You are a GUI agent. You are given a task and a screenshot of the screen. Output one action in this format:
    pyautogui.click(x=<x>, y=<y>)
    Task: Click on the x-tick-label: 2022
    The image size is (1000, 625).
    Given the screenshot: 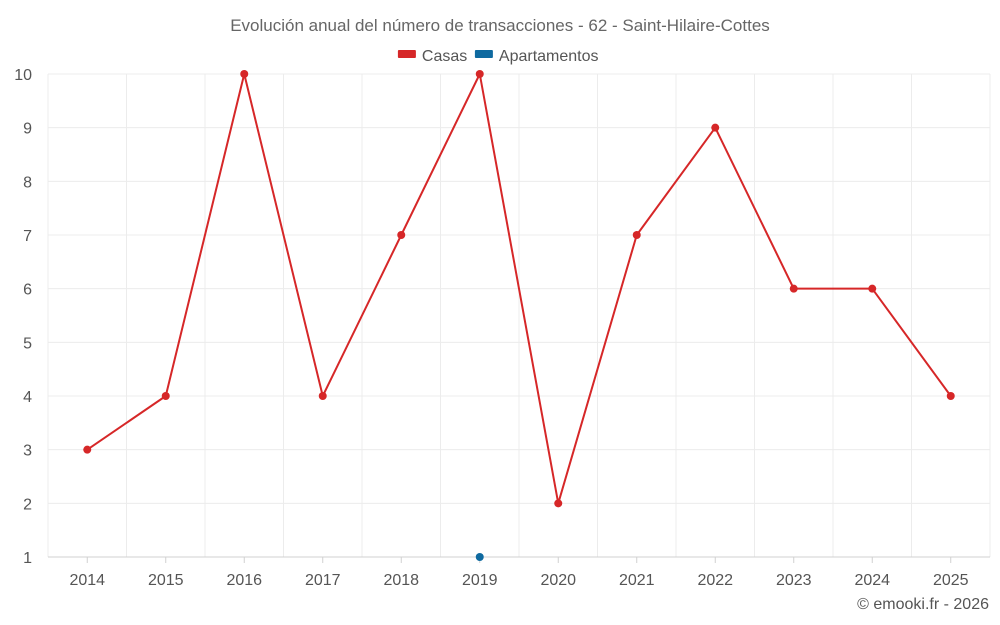 What is the action you would take?
    pyautogui.click(x=715, y=580)
    